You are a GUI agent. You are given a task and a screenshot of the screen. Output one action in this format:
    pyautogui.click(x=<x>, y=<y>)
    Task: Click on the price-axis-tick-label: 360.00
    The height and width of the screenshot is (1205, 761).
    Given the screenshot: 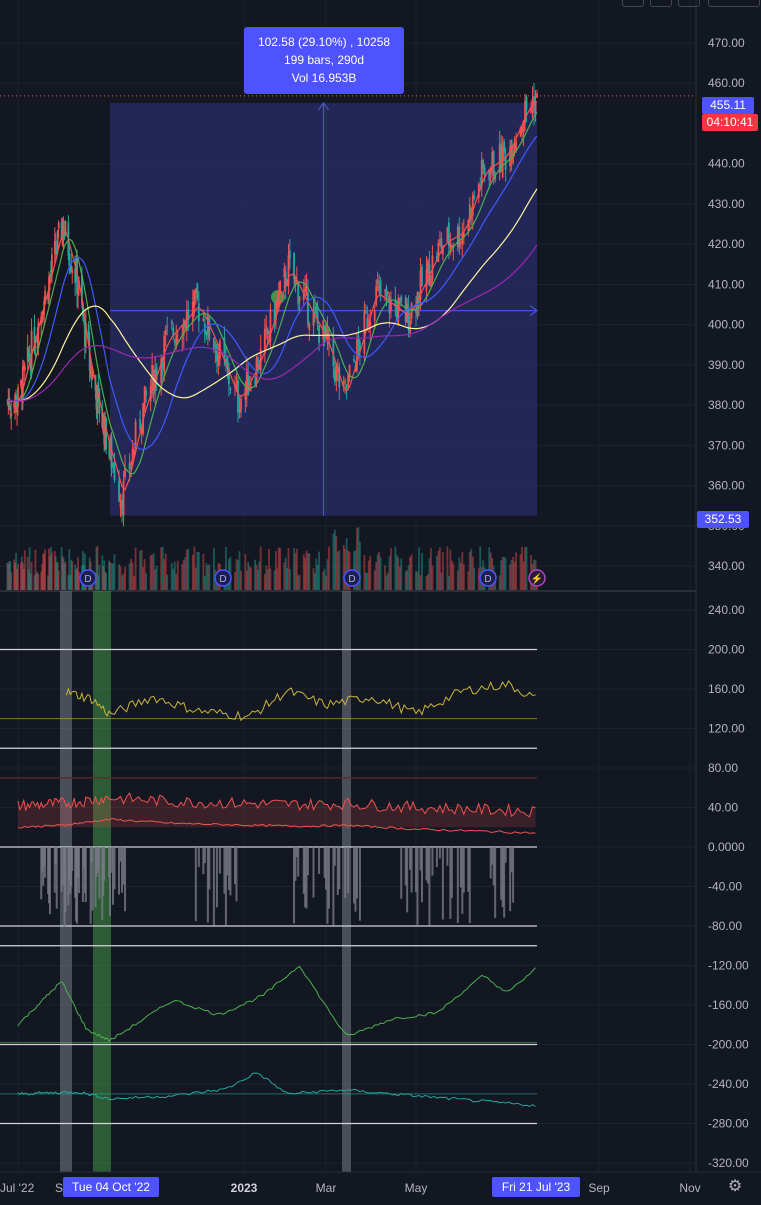 What is the action you would take?
    pyautogui.click(x=726, y=486)
    